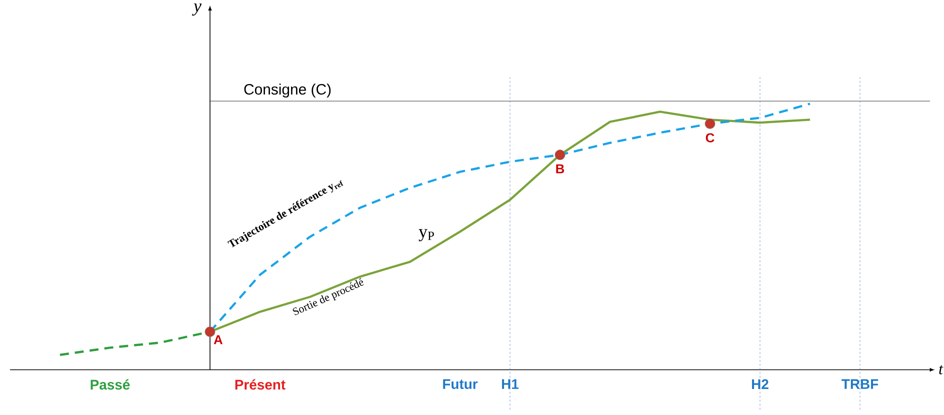 The image size is (944, 415). What do you see at coordinates (710, 137) in the screenshot?
I see `annotation: C` at bounding box center [710, 137].